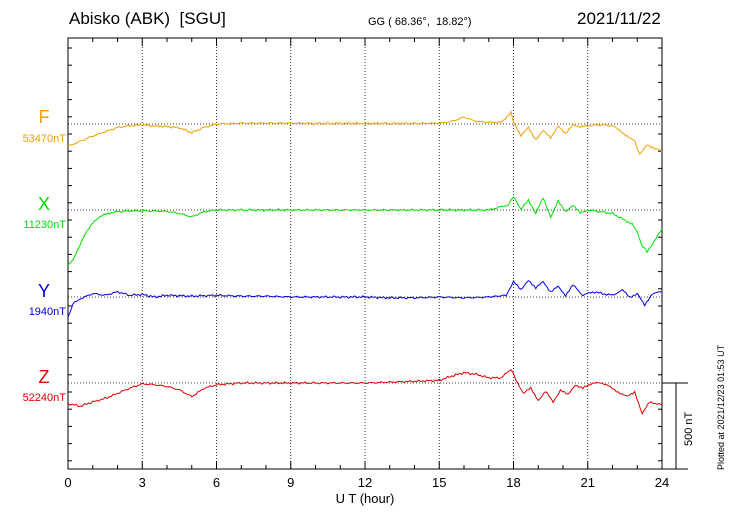 The height and width of the screenshot is (520, 730). Describe the element at coordinates (678, 426) in the screenshot. I see `scale-bar: 500 nT` at that location.